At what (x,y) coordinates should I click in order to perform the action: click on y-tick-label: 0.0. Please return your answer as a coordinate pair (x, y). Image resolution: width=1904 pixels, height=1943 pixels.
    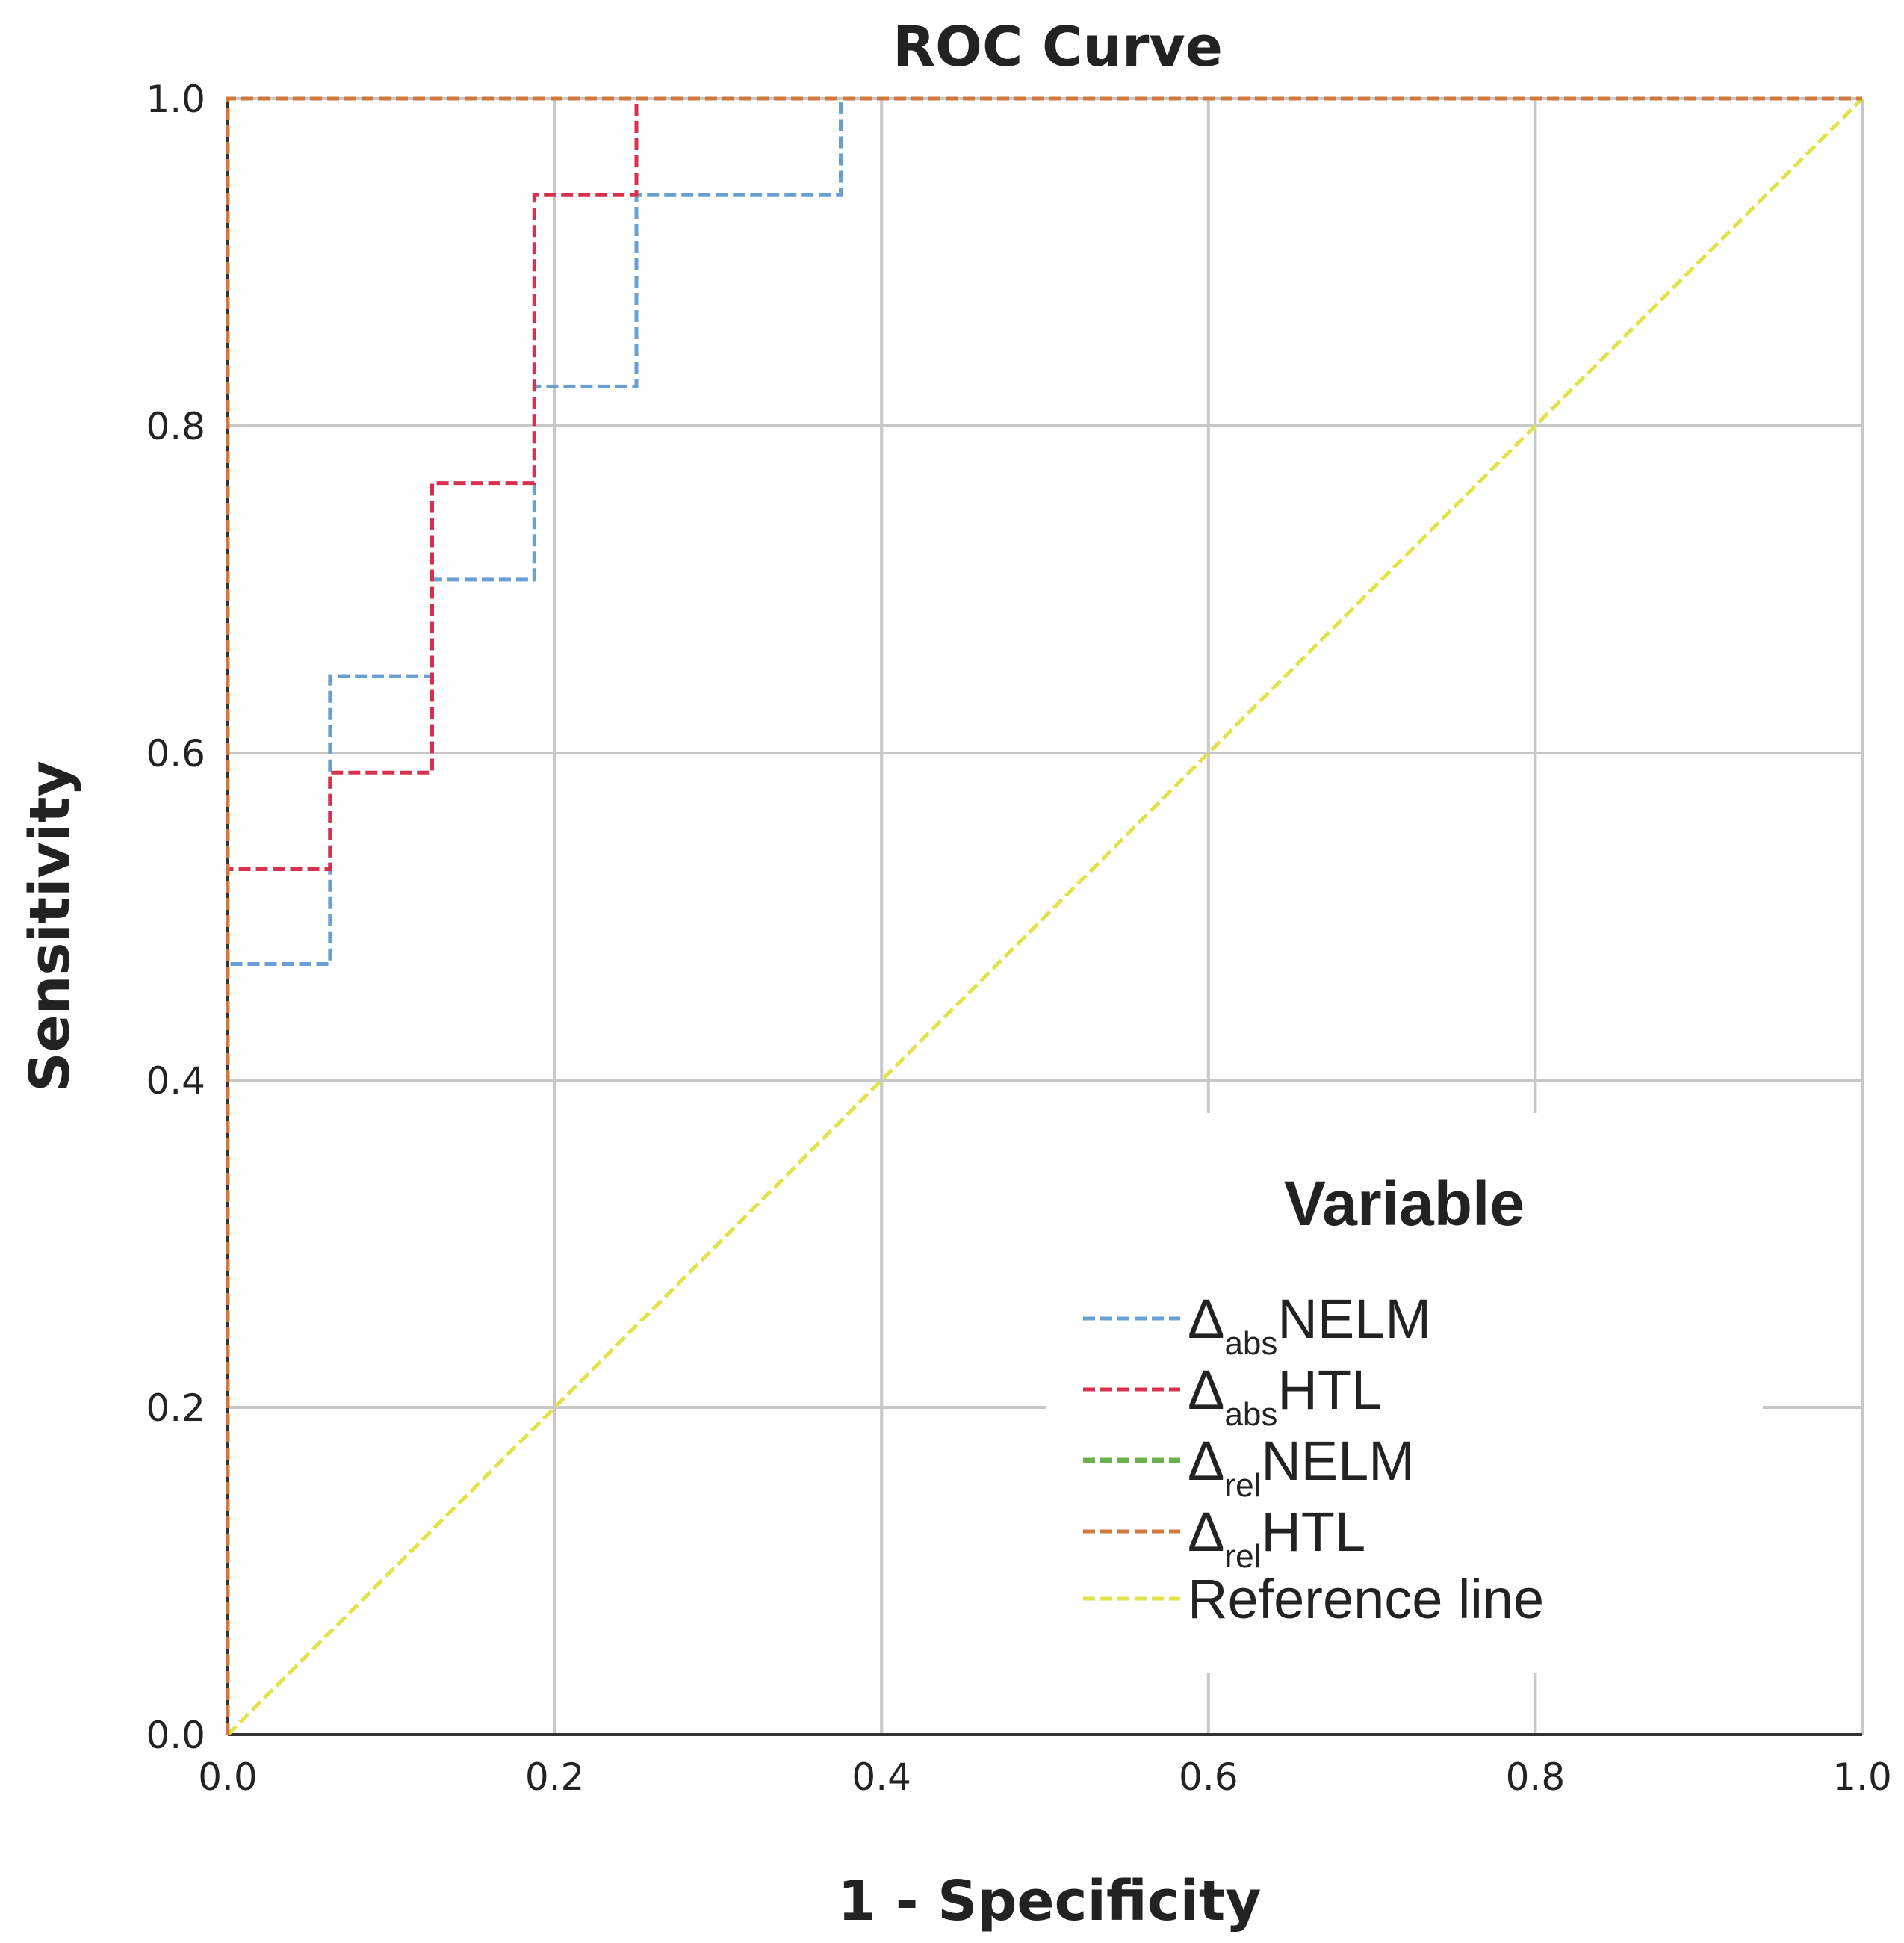
    Looking at the image, I should click on (175, 1735).